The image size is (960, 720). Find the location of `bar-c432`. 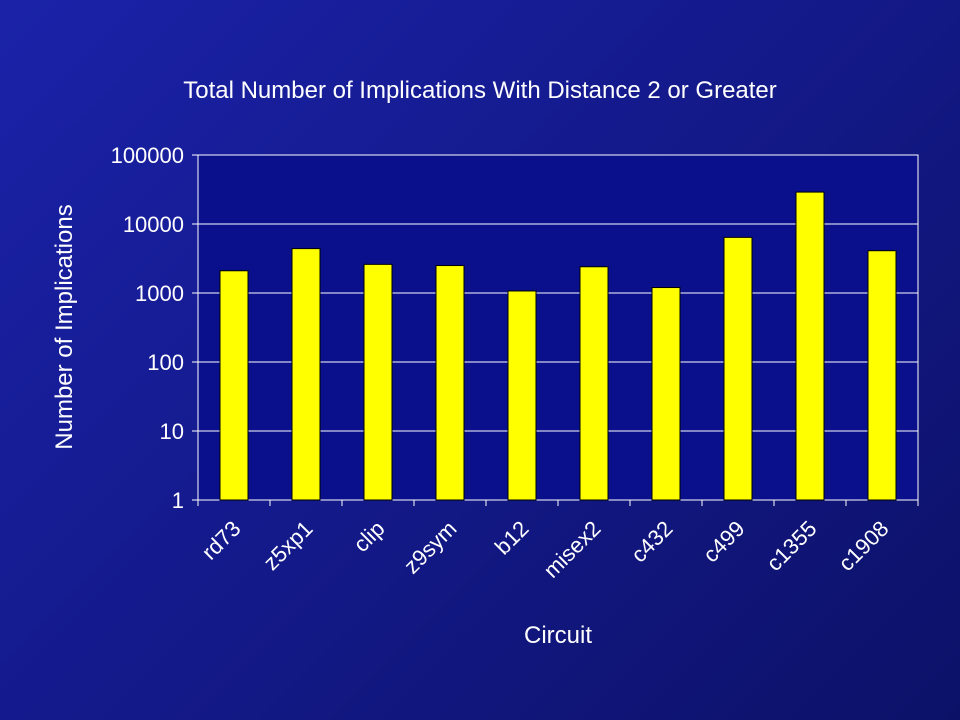

bar-c432 is located at coordinates (666, 394).